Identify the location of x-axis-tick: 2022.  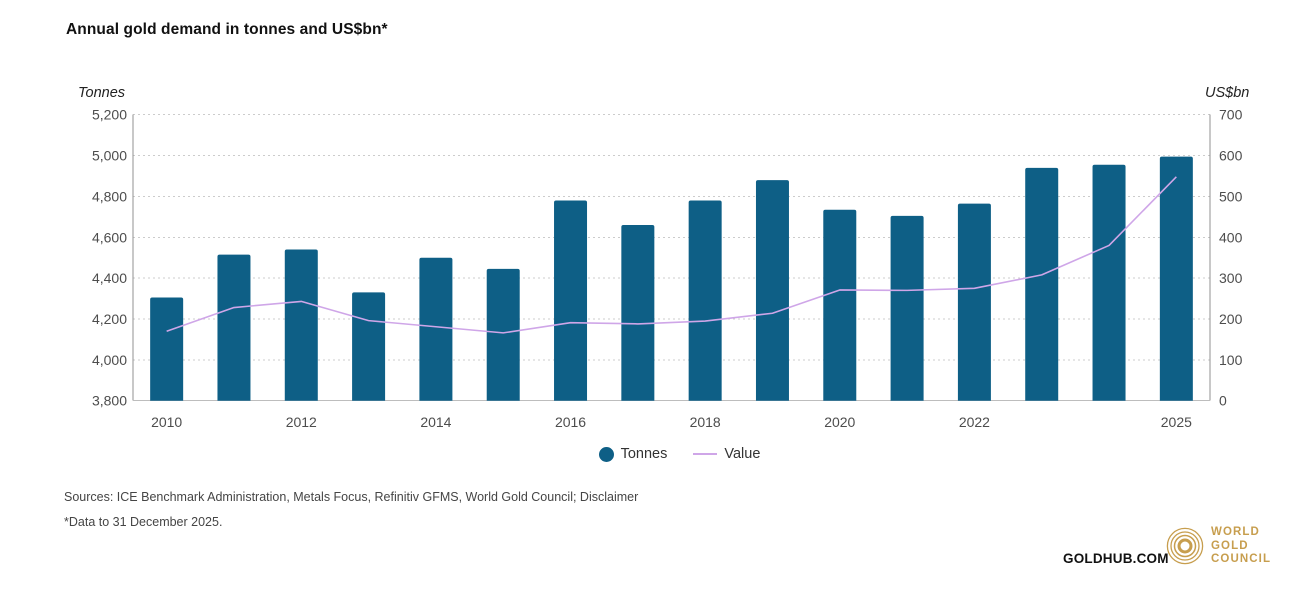
(974, 422).